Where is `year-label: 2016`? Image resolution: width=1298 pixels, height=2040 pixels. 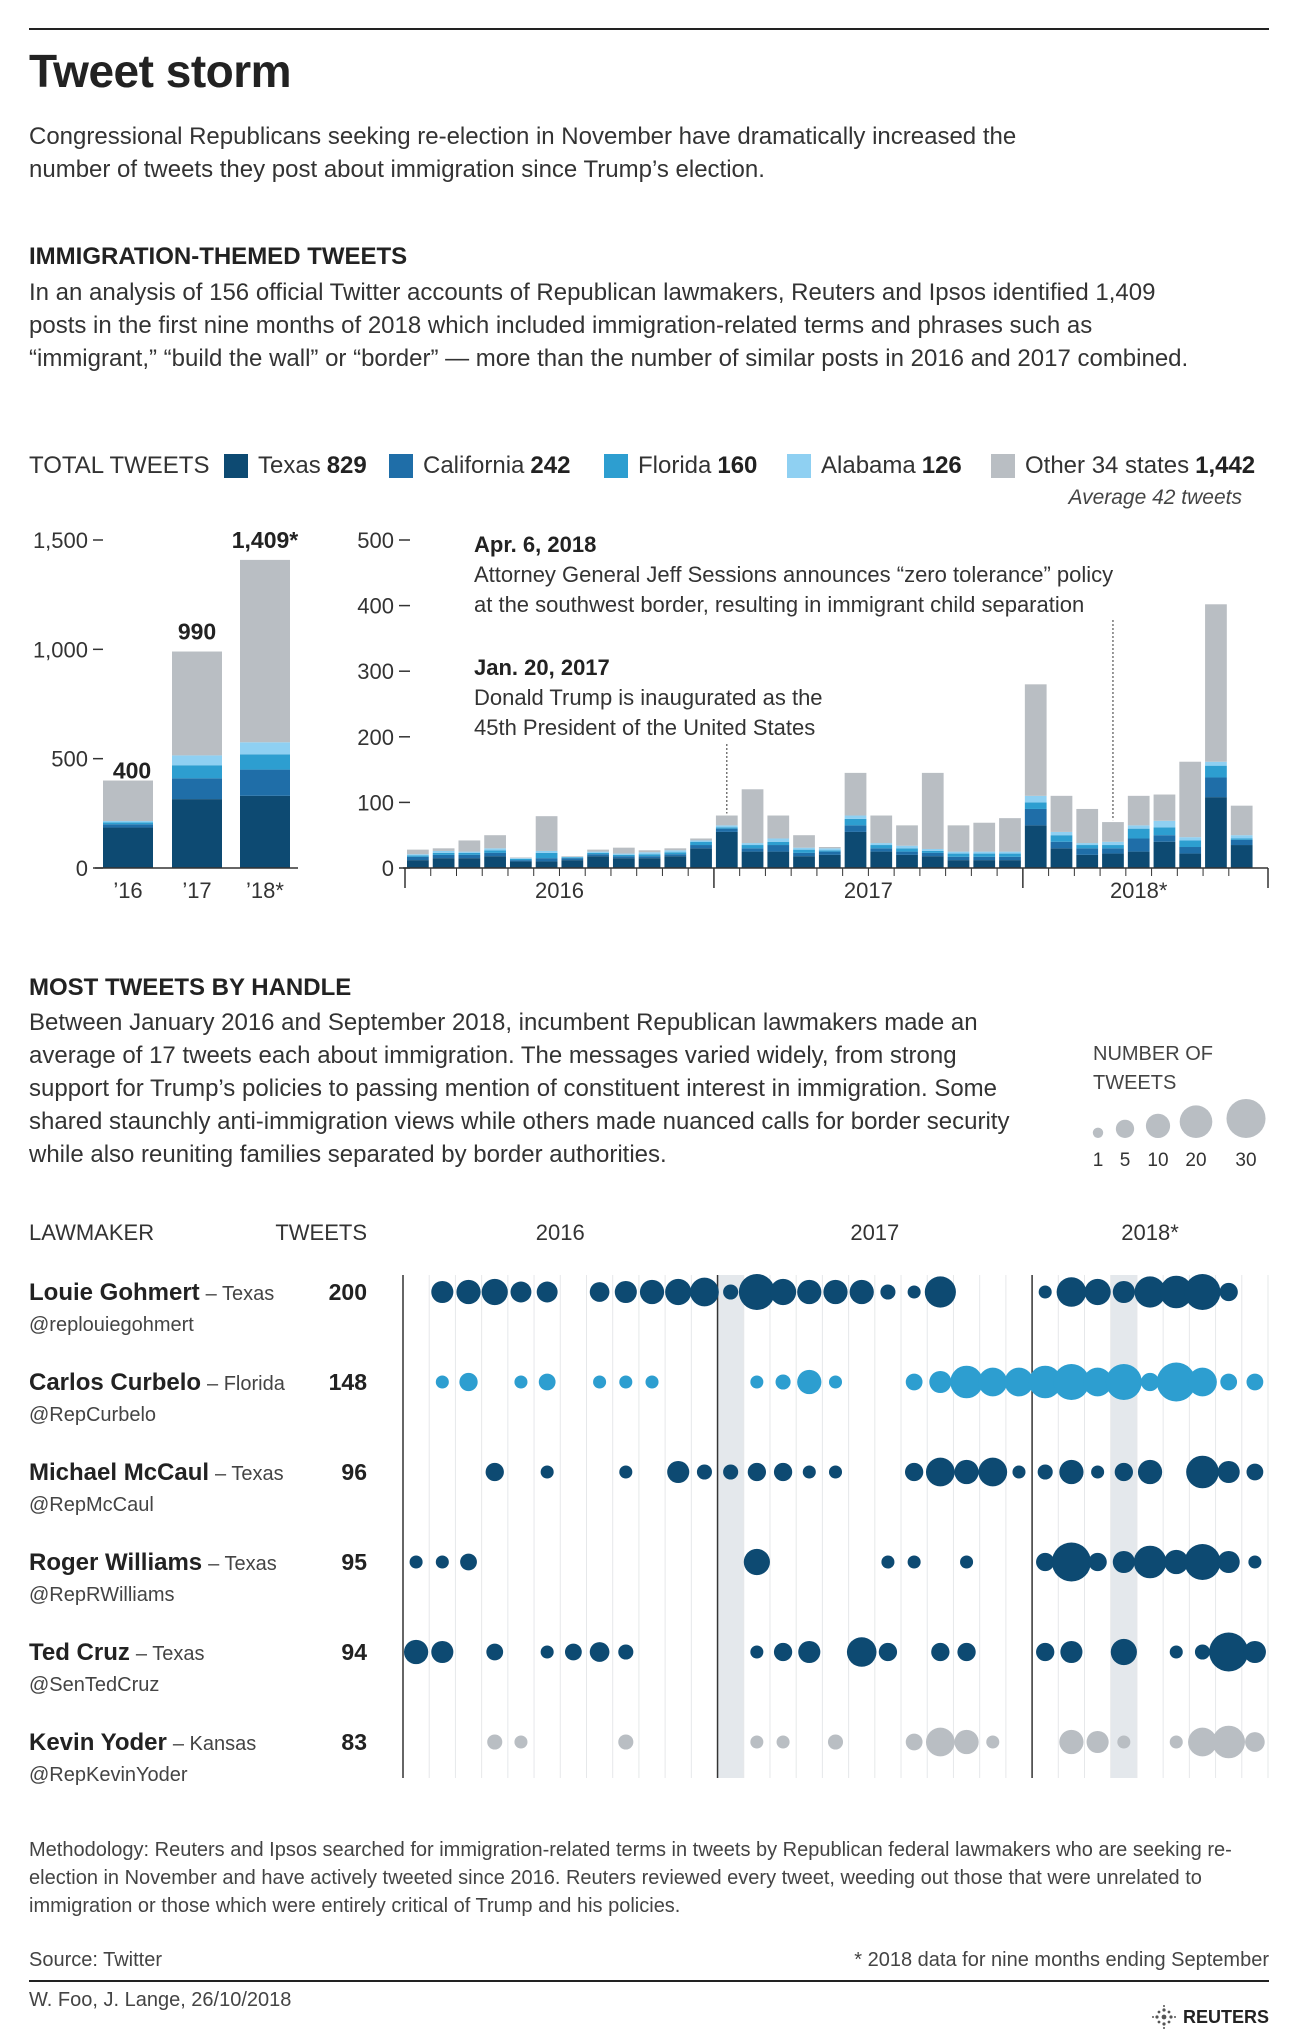
year-label: 2016 is located at coordinates (559, 890).